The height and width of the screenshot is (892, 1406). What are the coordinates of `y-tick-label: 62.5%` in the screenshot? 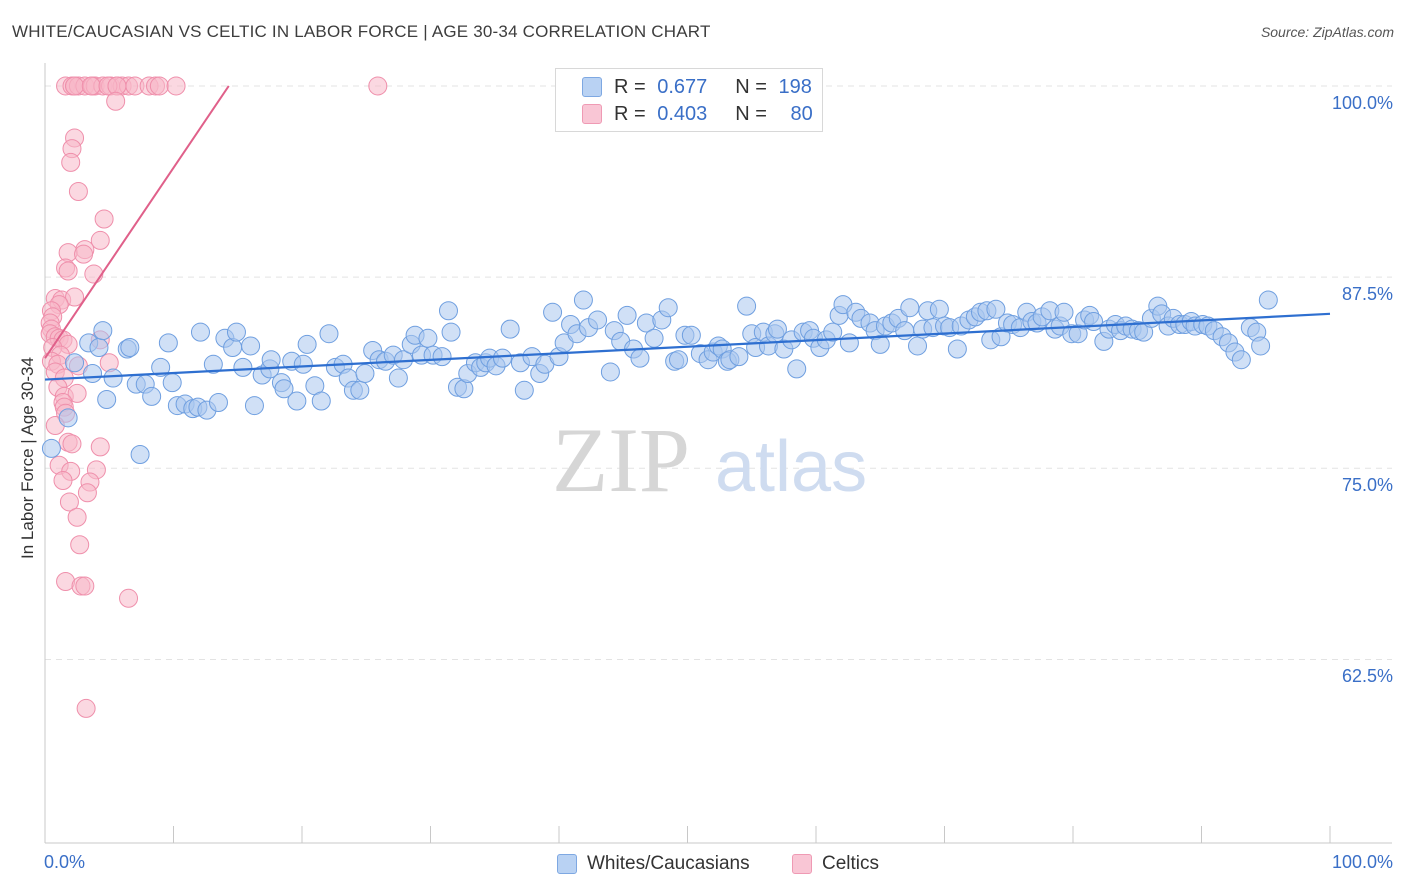 It's located at (1367, 676).